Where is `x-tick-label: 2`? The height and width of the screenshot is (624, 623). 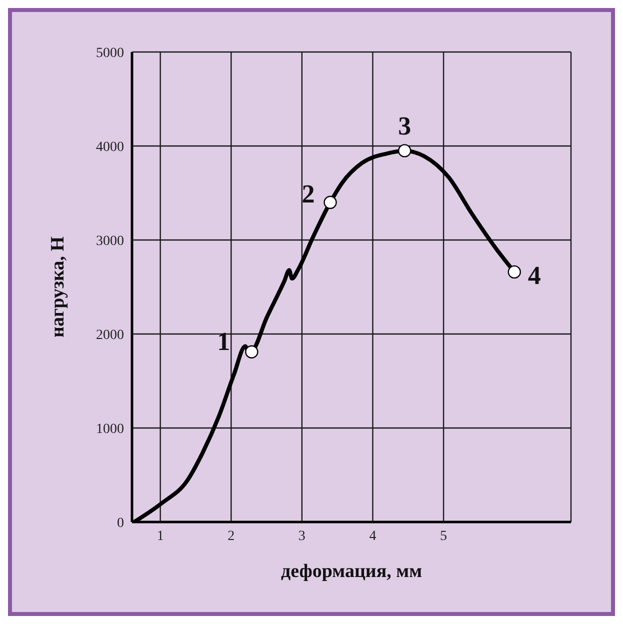 x-tick-label: 2 is located at coordinates (231, 536).